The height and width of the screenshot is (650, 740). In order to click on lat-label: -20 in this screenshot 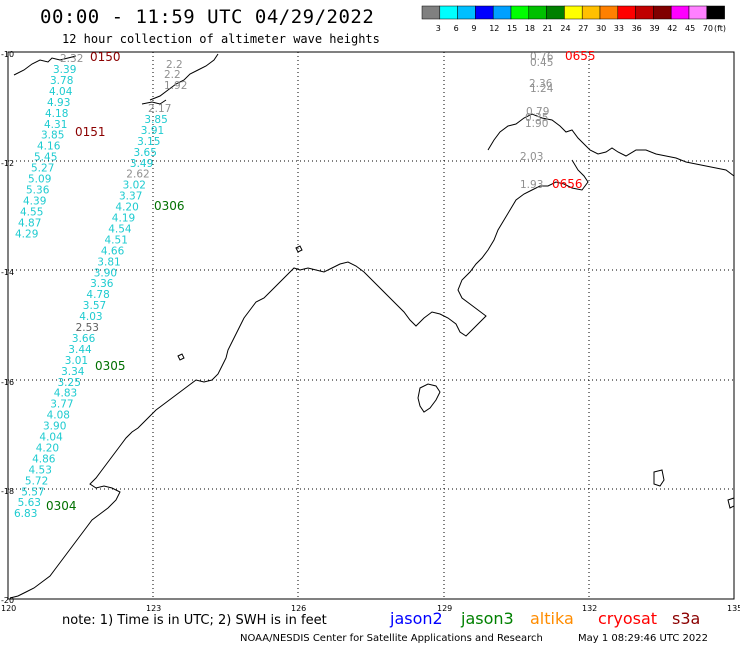, I will do `click(7, 600)`.